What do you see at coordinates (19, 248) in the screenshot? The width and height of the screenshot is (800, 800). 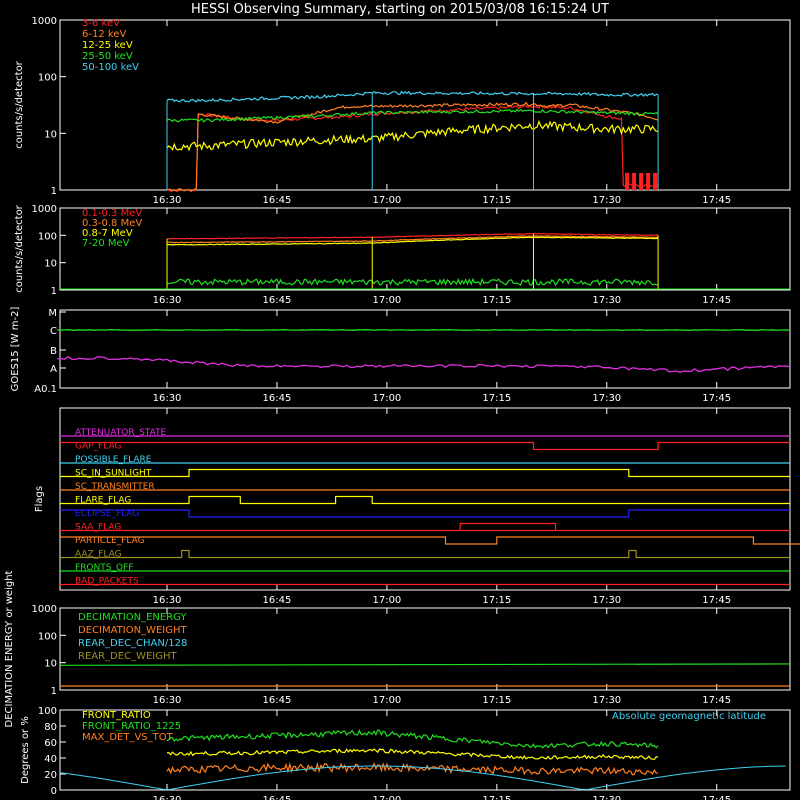 I see `panel-counts-high-ylabel: counts/s/detector` at bounding box center [19, 248].